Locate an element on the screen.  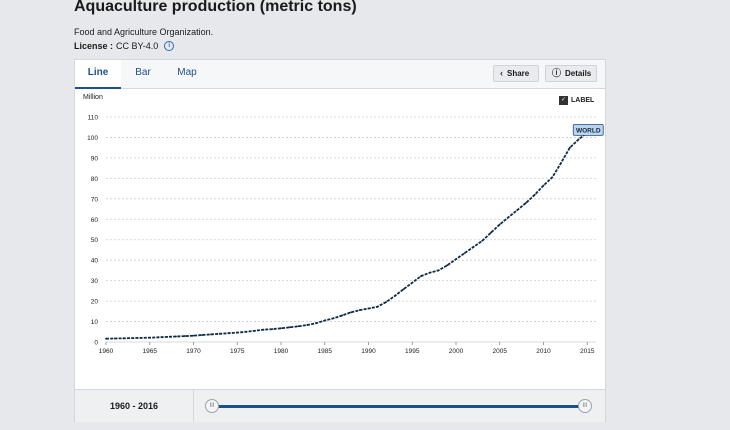
range-start-handle: III is located at coordinates (212, 406).